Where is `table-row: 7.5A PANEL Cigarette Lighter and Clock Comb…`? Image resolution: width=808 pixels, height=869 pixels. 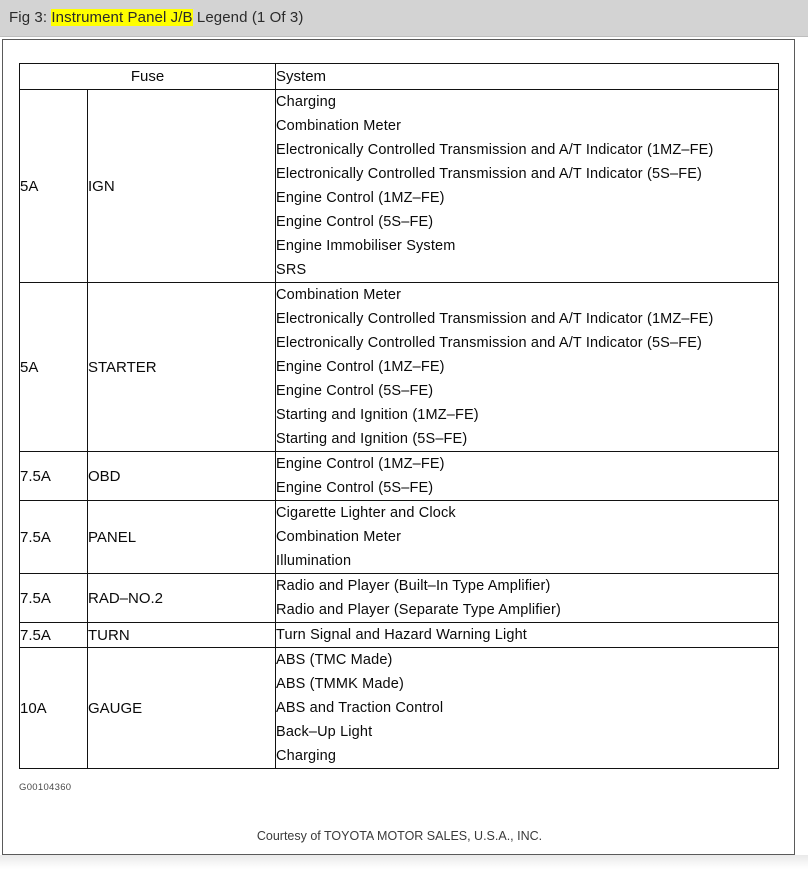 table-row: 7.5A PANEL Cigarette Lighter and Clock Comb… is located at coordinates (399, 537).